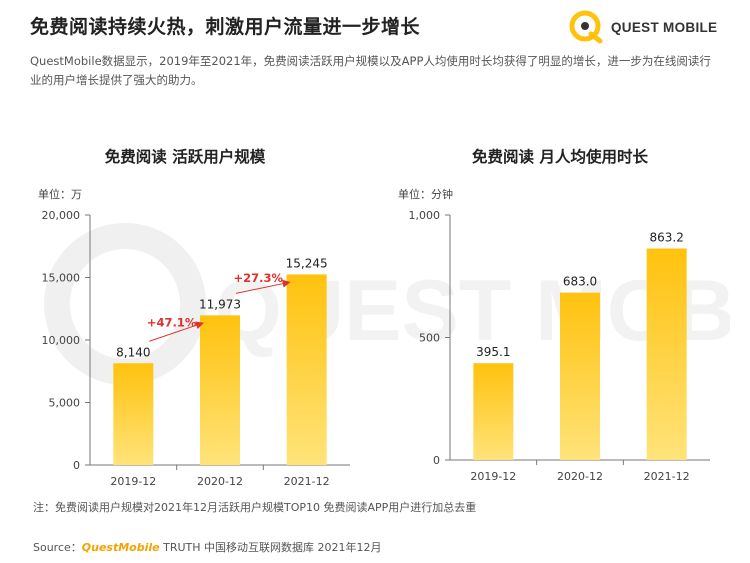  I want to click on questmobile-logo, so click(586, 27).